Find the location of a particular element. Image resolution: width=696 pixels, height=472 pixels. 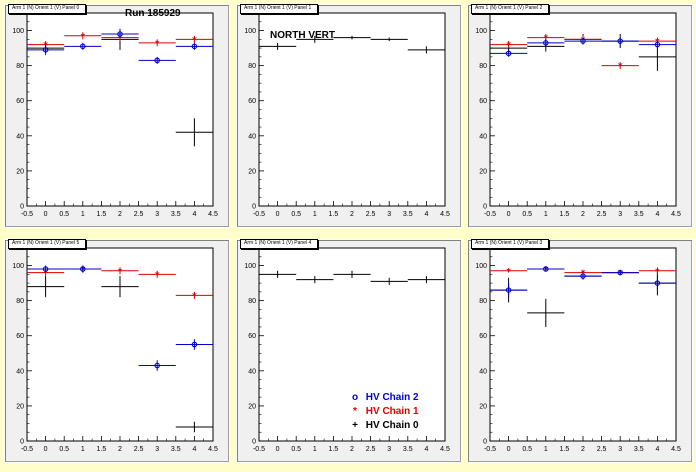

pad-title: Arm 1 (N) Orient 1 (V) Panel 1 is located at coordinates (279, 9).